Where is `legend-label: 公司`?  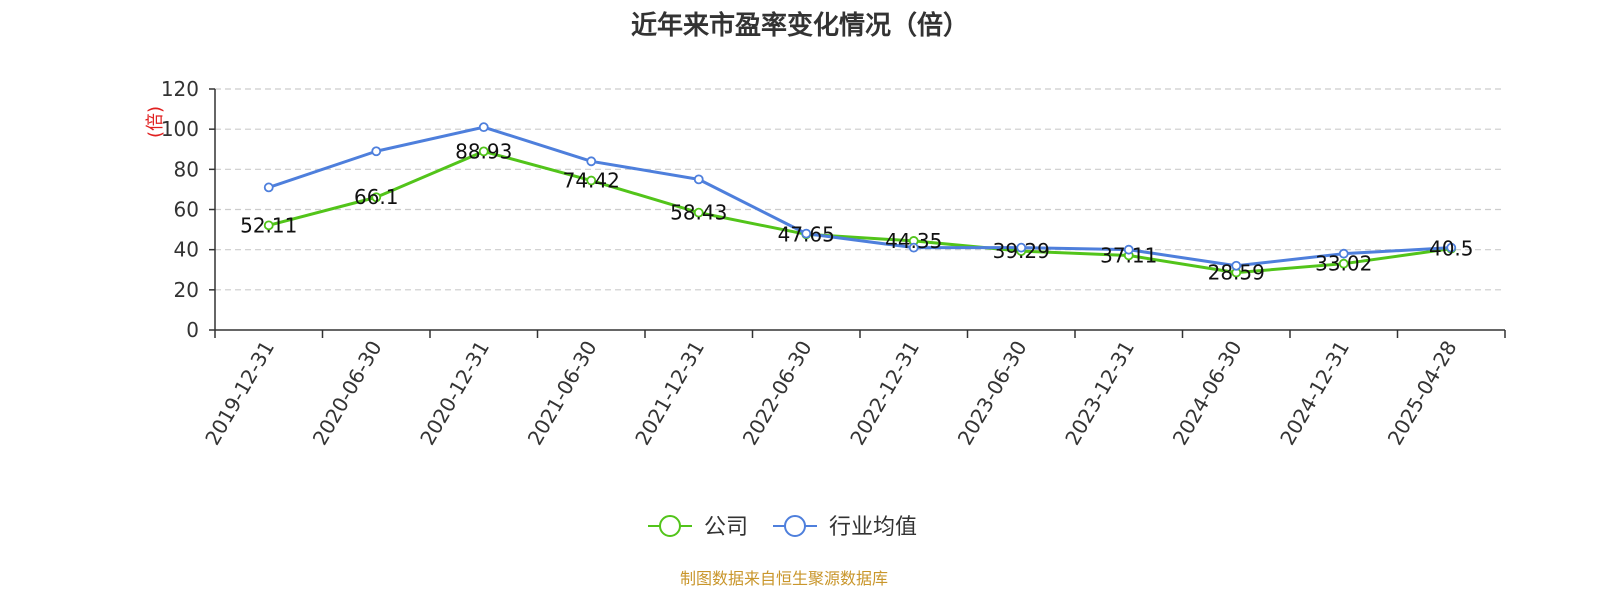 legend-label: 公司 is located at coordinates (726, 527).